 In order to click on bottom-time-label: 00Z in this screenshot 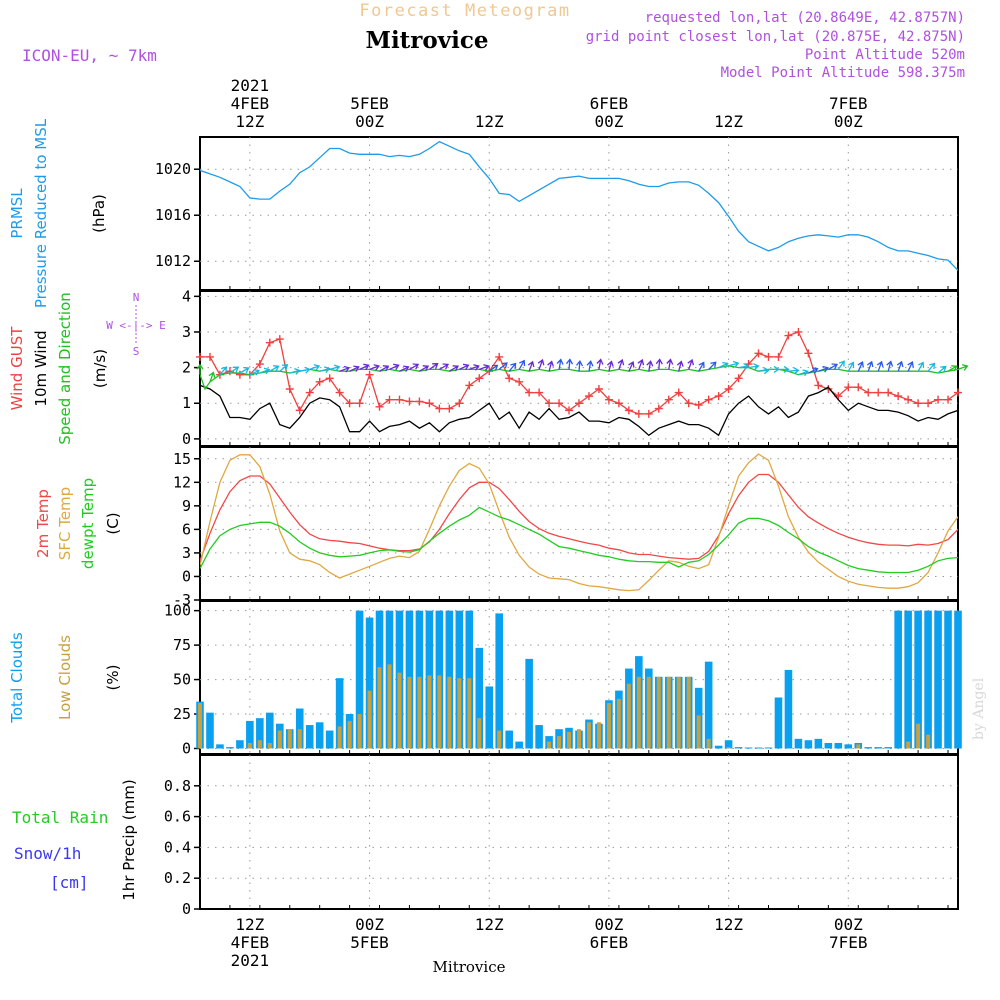, I will do `click(848, 924)`.